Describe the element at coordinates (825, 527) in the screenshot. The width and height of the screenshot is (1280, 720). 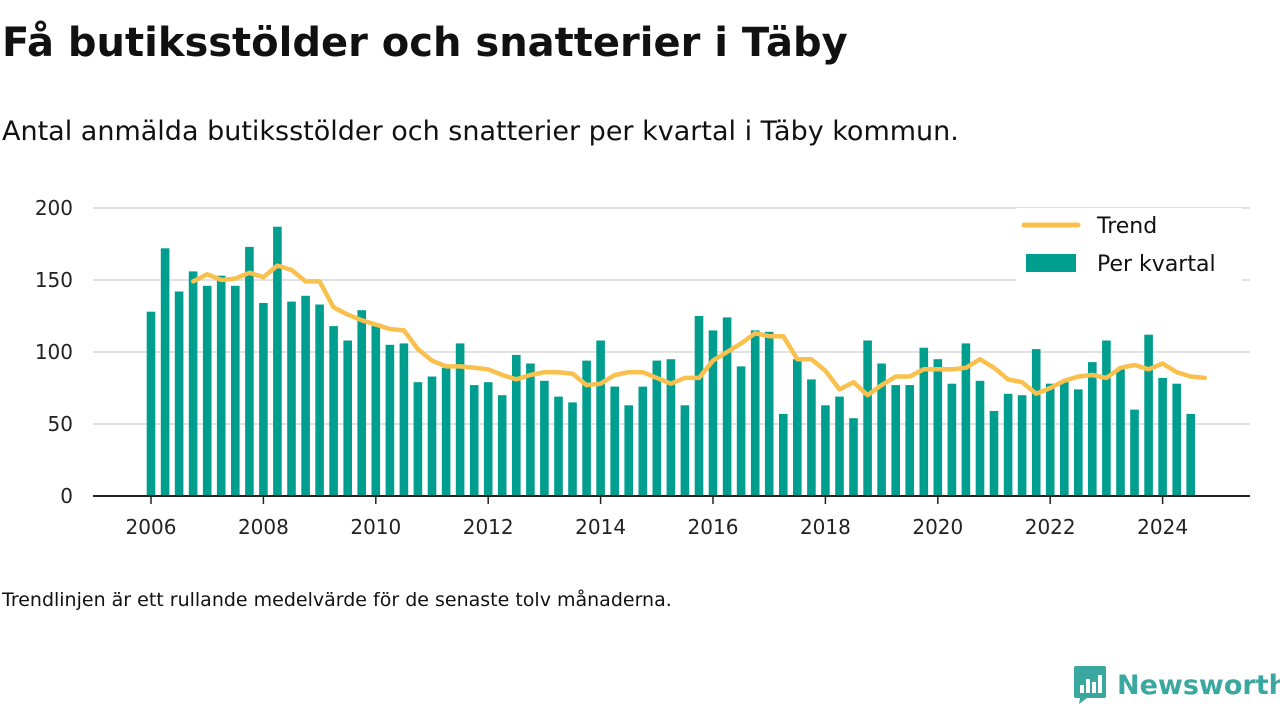
I see `x-tick-label-2018: 2018` at that location.